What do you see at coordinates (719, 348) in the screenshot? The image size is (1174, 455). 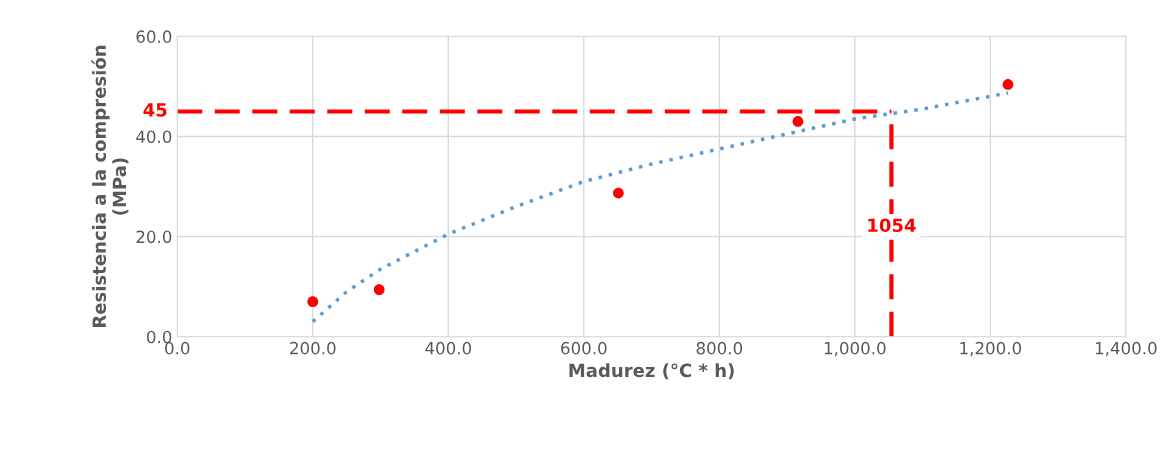 I see `x-tick-label: 800.0` at bounding box center [719, 348].